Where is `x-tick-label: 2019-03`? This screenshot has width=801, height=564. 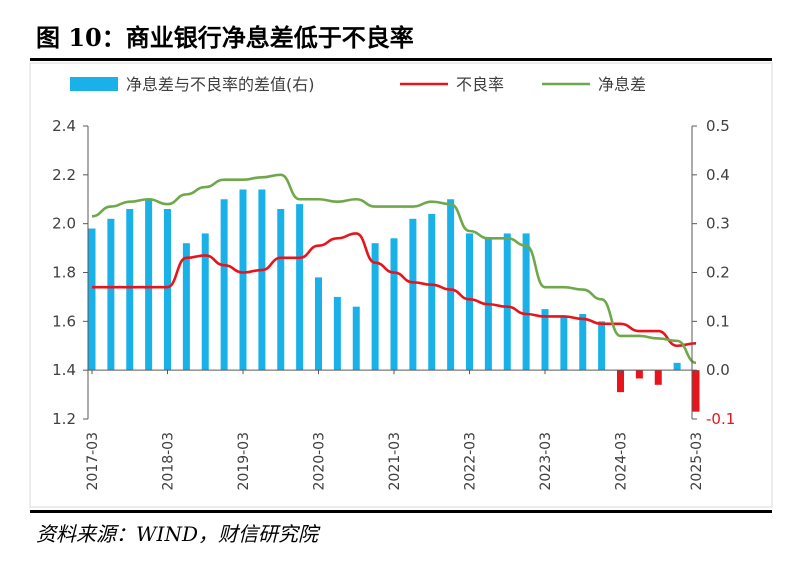
x-tick-label: 2019-03 is located at coordinates (244, 461).